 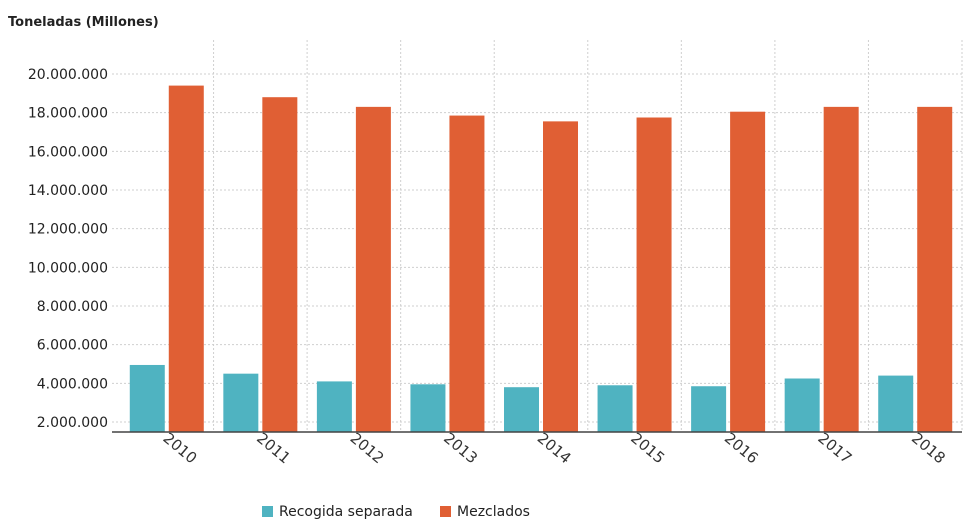 I want to click on bar-mezclados-2016, so click(x=748, y=271).